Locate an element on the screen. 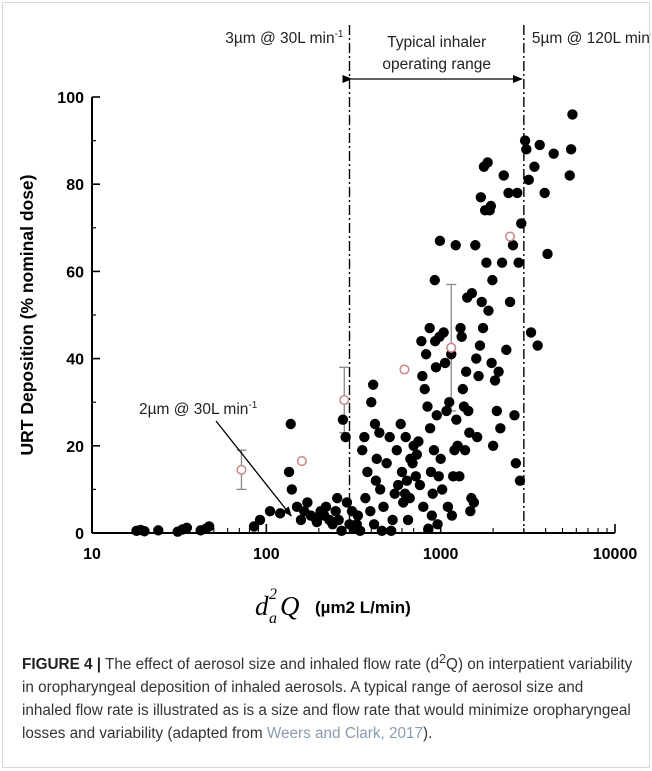 The width and height of the screenshot is (652, 771). y-tick-label: 100 is located at coordinates (70, 98).